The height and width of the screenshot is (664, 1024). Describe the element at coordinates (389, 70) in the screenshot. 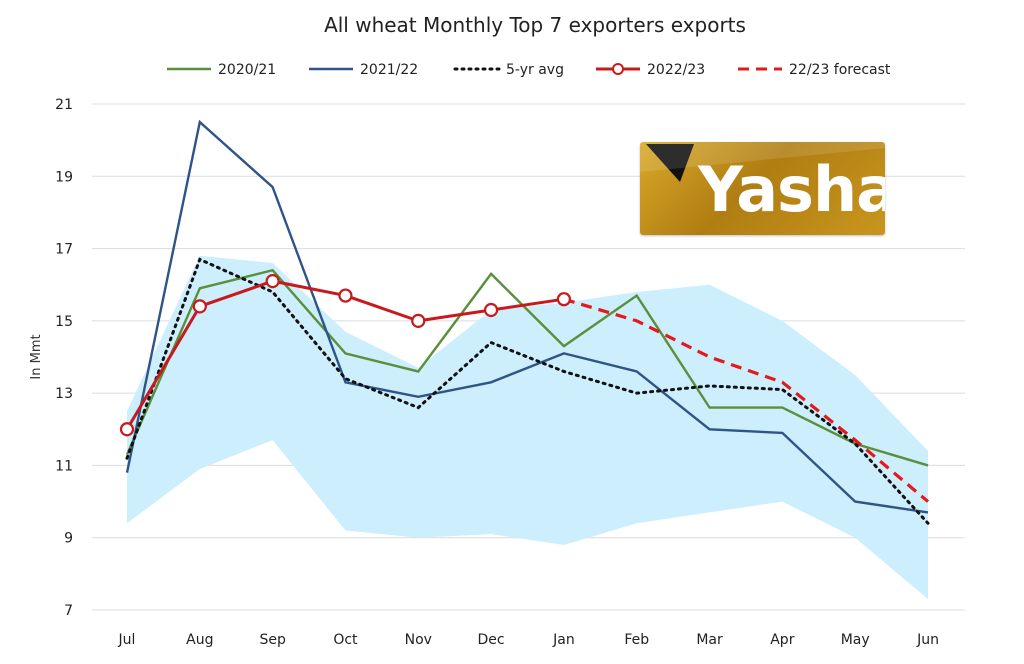

I see `legend-label: 2021/22` at that location.